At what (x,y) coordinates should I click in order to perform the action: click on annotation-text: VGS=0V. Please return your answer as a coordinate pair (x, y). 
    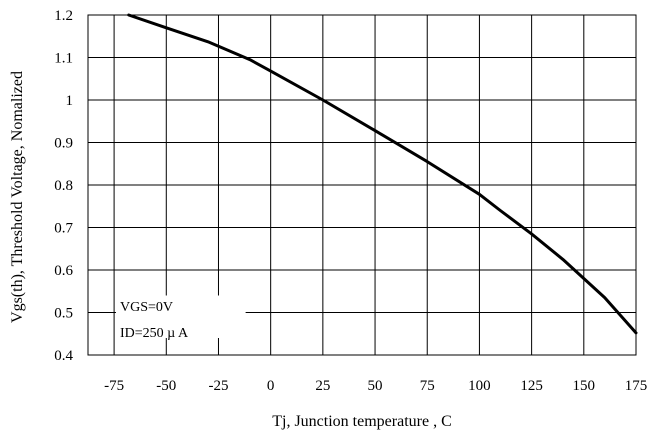
    Looking at the image, I should click on (146, 307).